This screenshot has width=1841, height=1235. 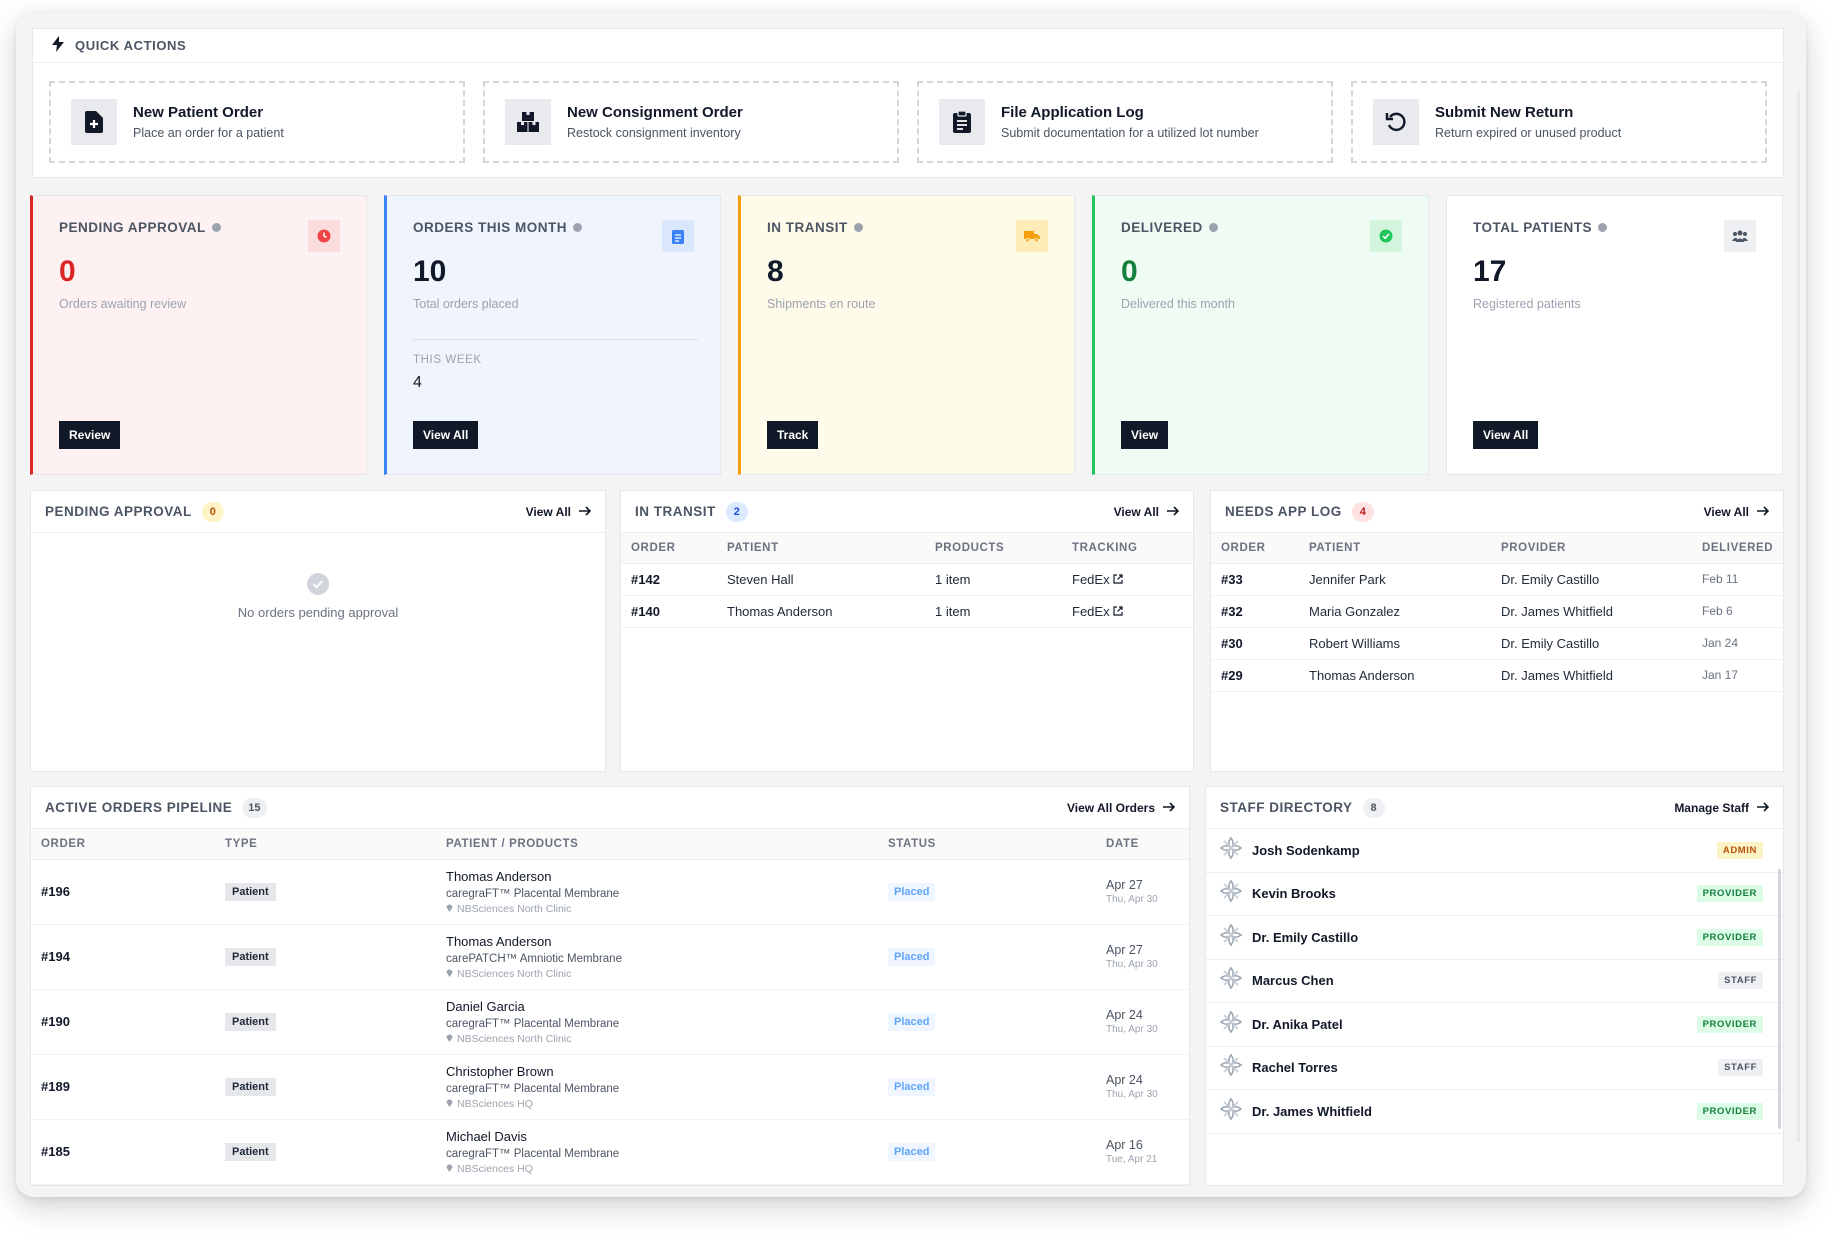 What do you see at coordinates (1110, 808) in the screenshot?
I see `view-all-label: View All Orders` at bounding box center [1110, 808].